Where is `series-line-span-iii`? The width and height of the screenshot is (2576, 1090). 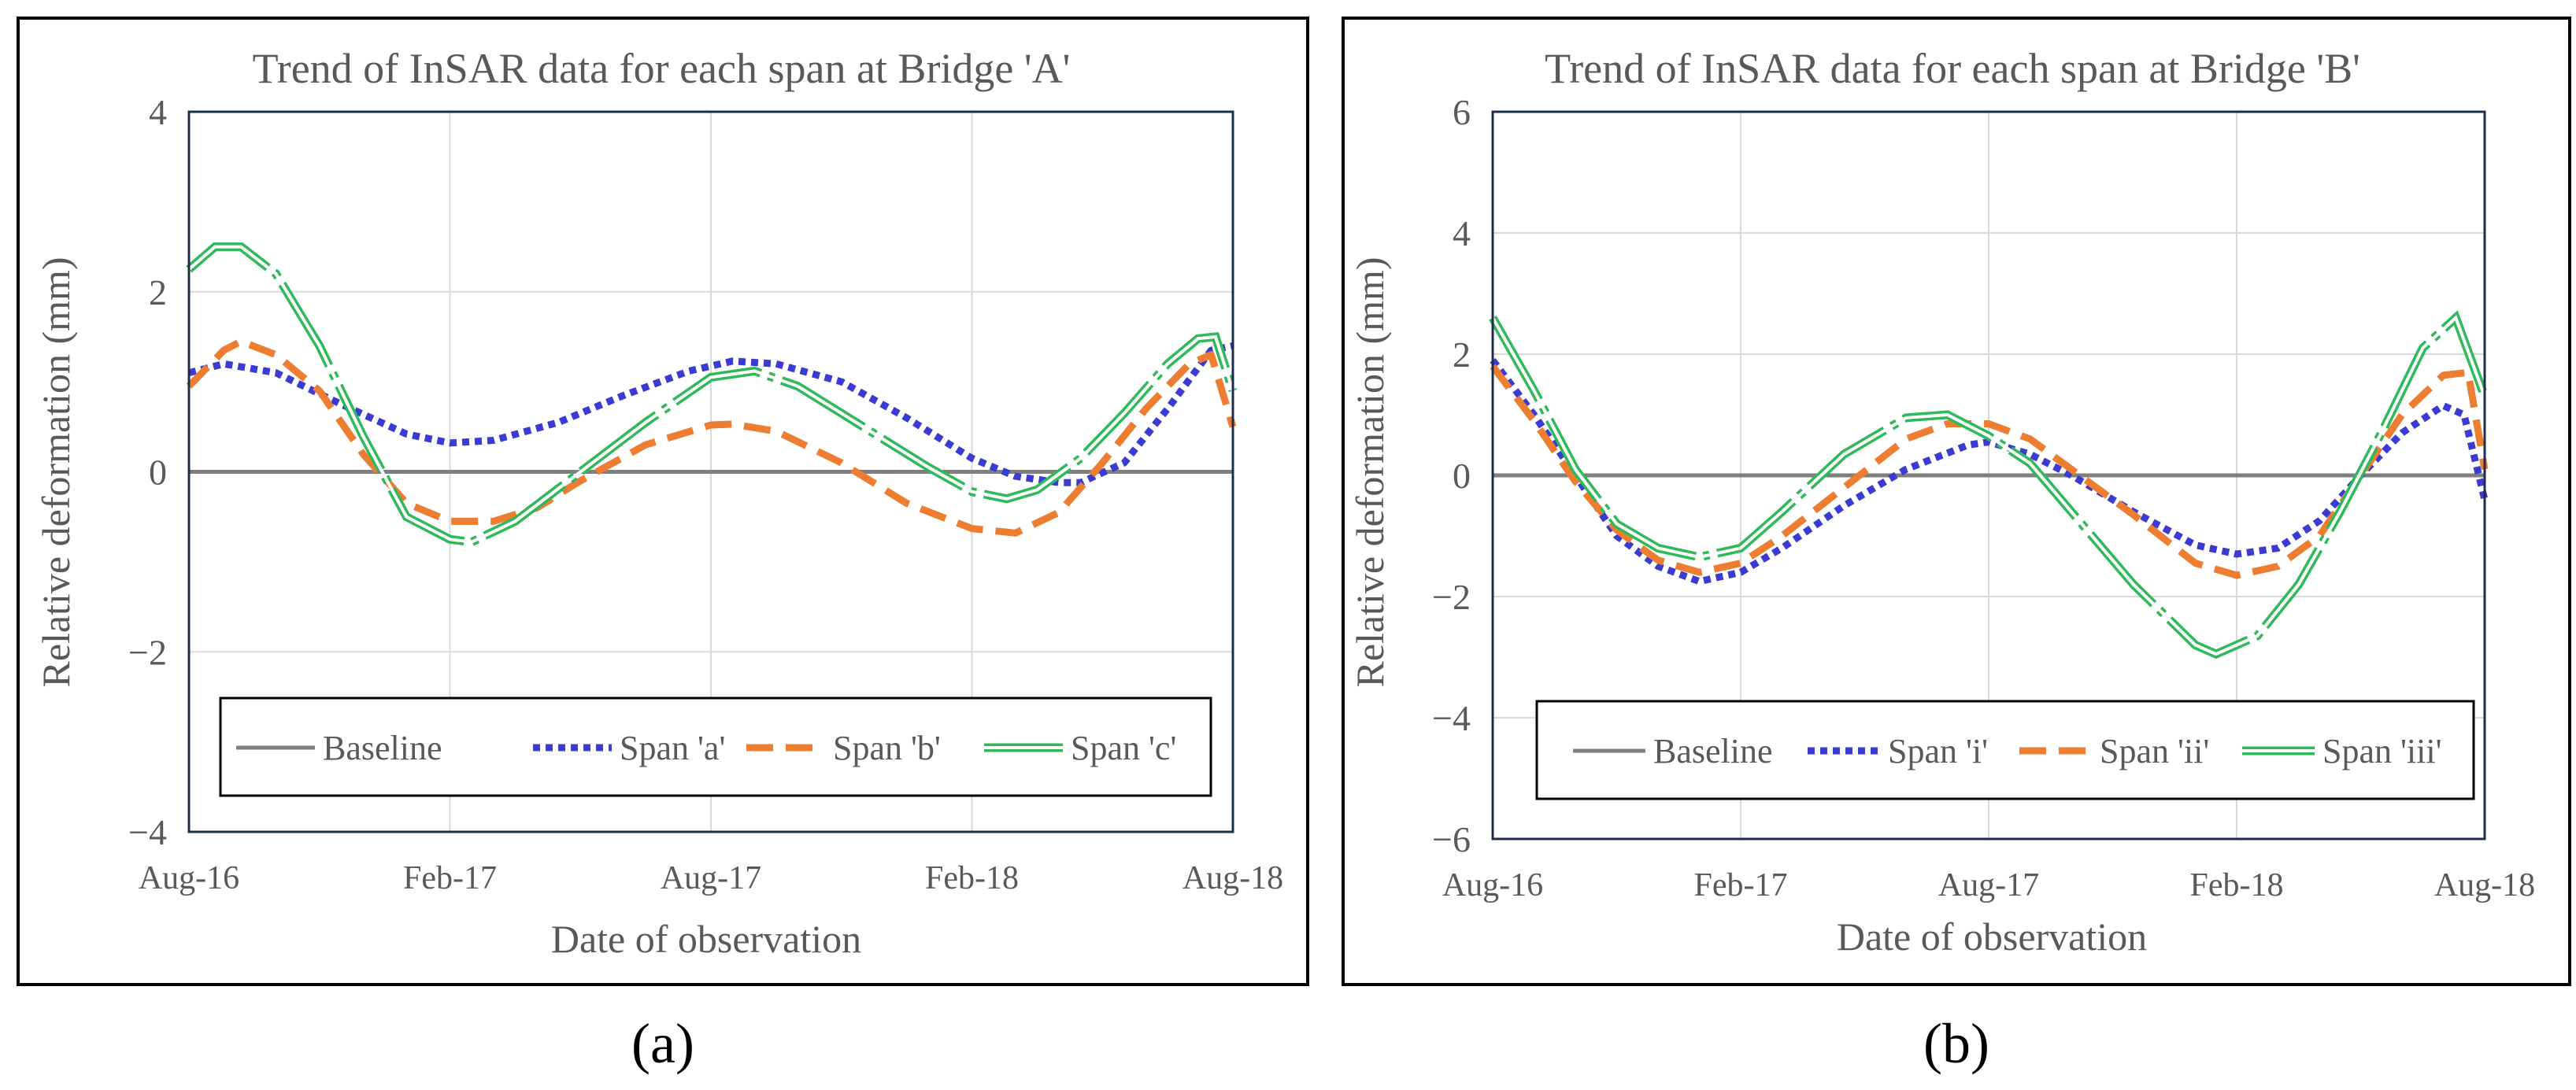
series-line-span-iii is located at coordinates (1989, 485).